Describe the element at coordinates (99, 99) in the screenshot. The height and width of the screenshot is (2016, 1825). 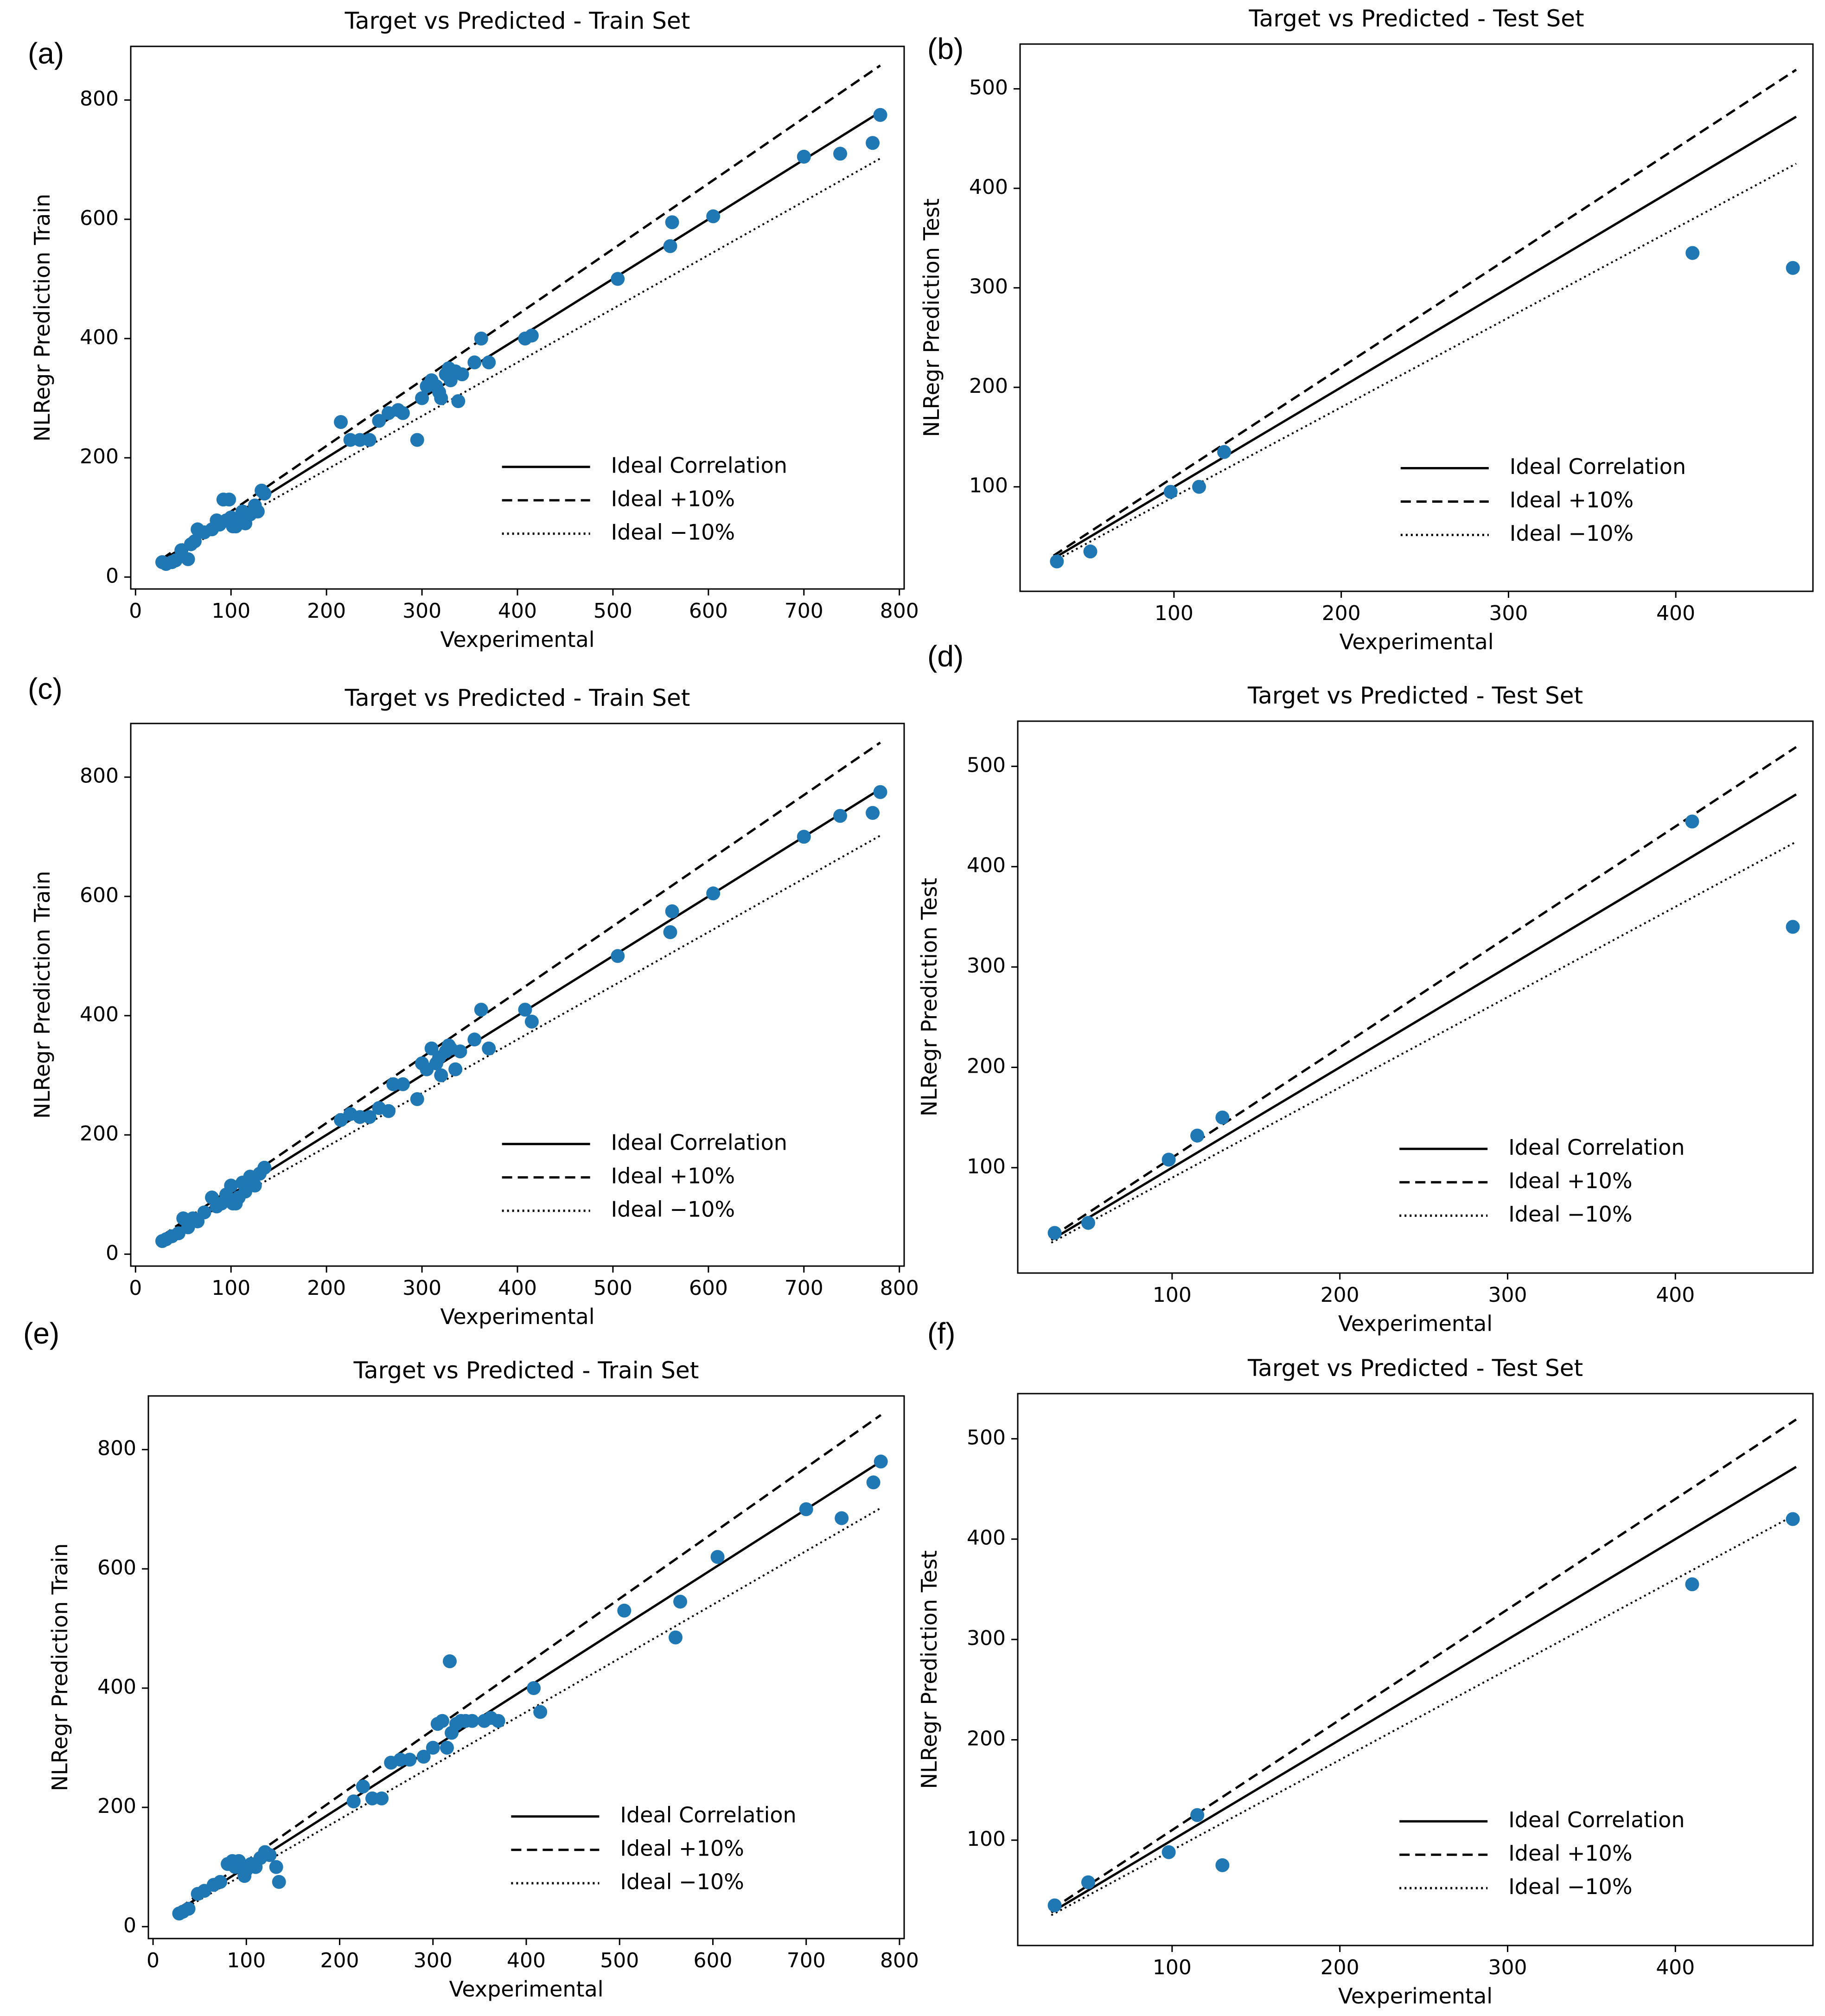
I see `y-tick-label: 800` at that location.